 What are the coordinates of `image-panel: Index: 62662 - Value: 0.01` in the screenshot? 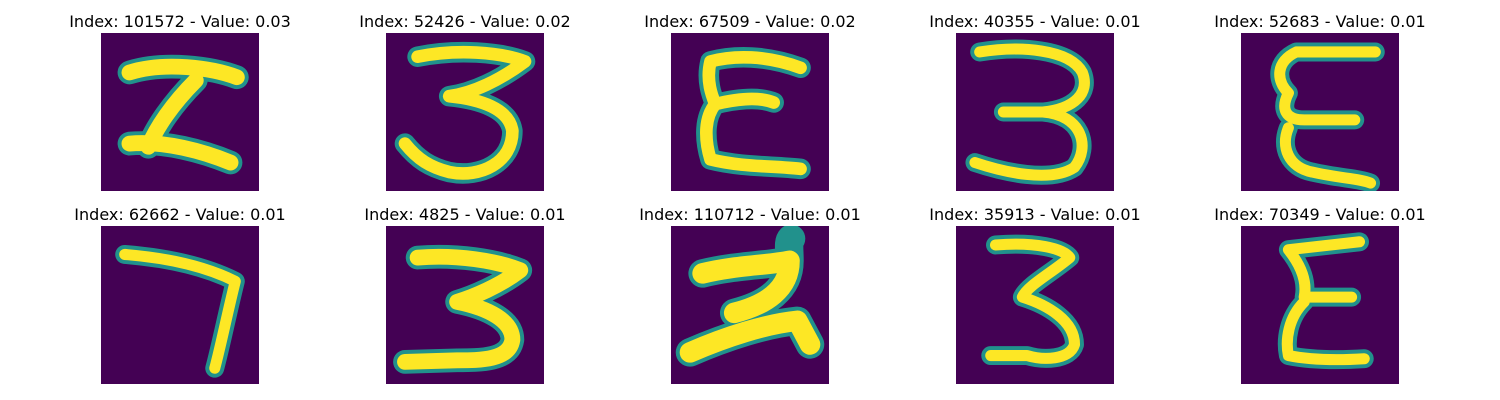 It's located at (180, 300).